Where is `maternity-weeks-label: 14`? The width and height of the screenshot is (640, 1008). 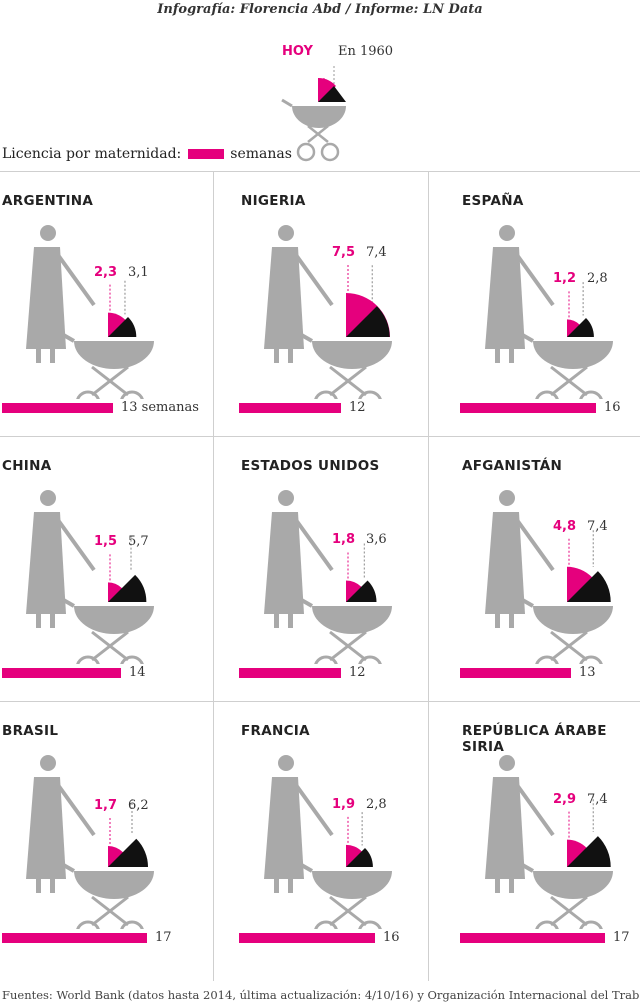
maternity-weeks-label: 14 is located at coordinates (137, 672).